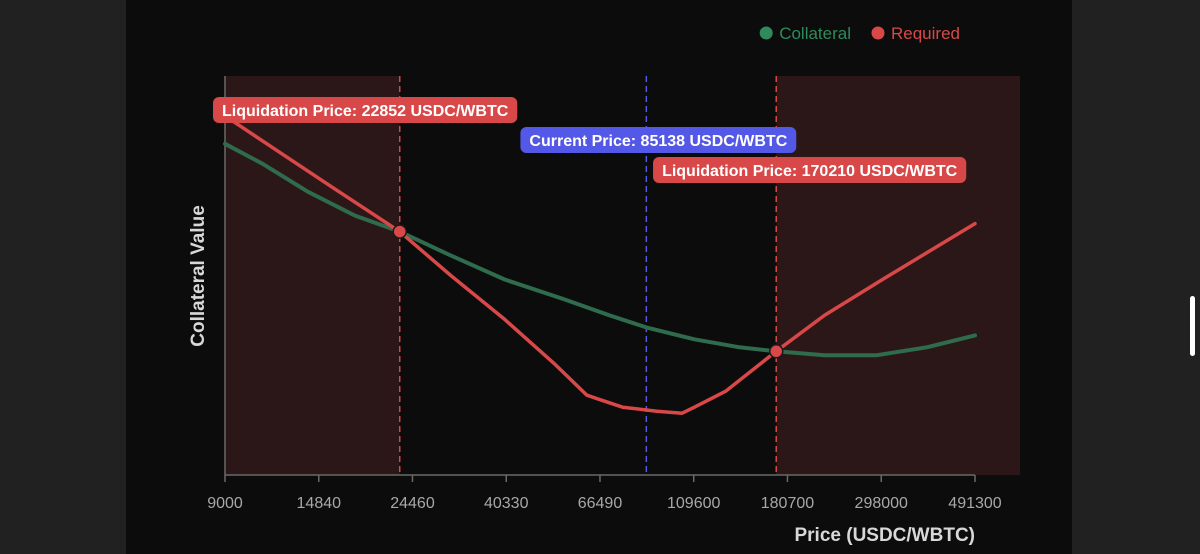 This screenshot has width=1200, height=554. Describe the element at coordinates (815, 33) in the screenshot. I see `legend-label: Collateral` at that location.